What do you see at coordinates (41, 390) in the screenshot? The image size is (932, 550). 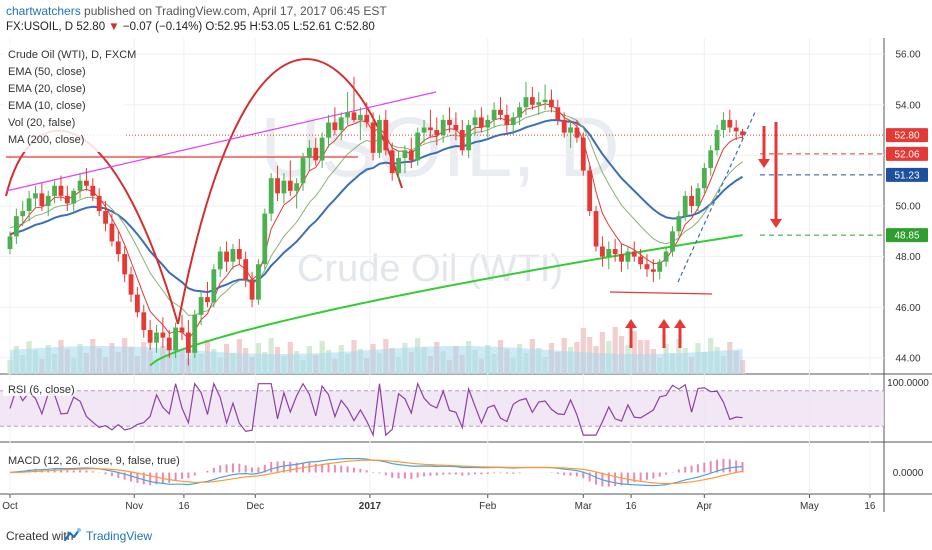 I see `legend-rsi: RSI (6, close)` at bounding box center [41, 390].